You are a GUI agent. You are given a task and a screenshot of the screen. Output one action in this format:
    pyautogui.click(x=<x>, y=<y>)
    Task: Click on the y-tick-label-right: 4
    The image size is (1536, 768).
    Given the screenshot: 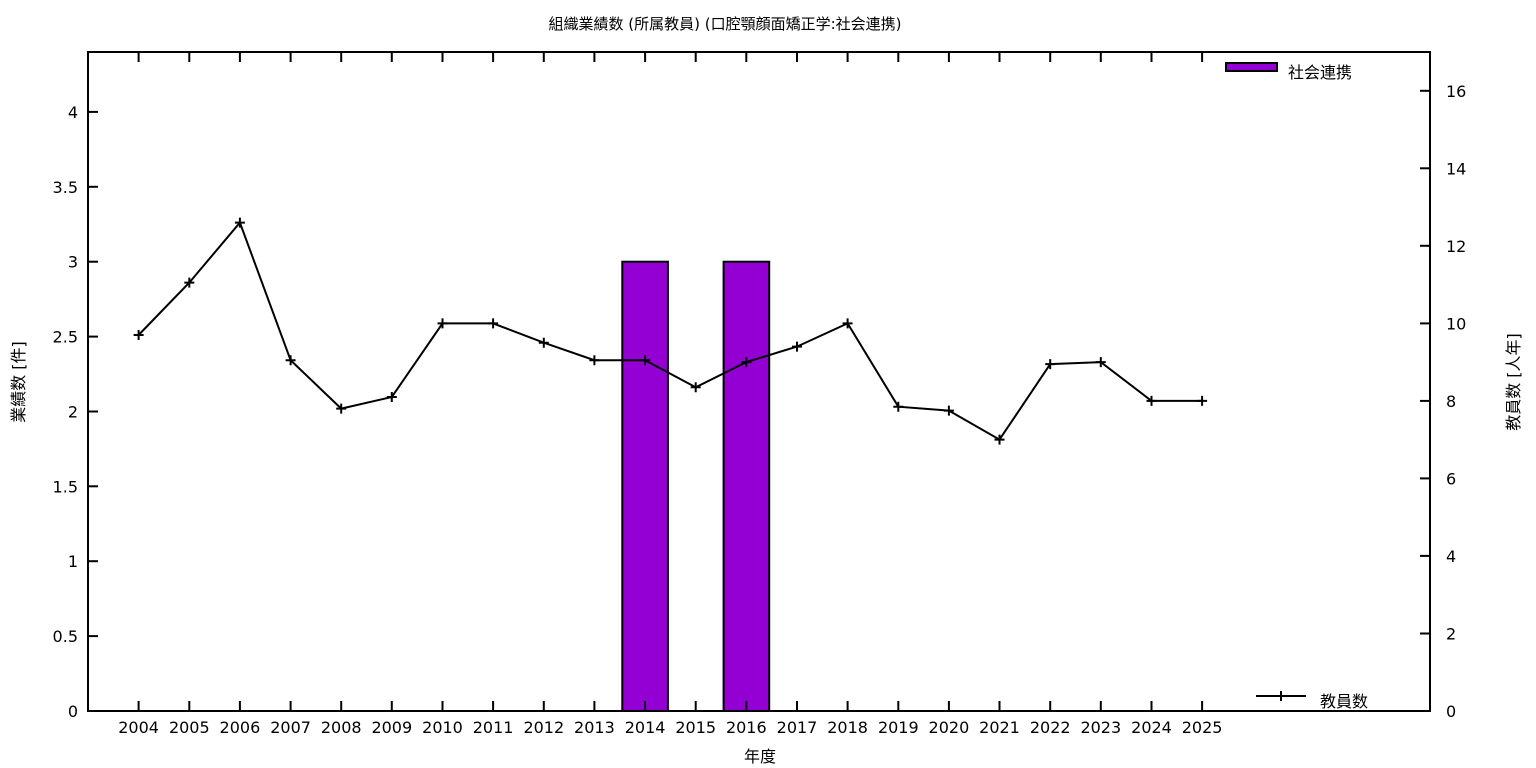 What is the action you would take?
    pyautogui.click(x=1451, y=556)
    